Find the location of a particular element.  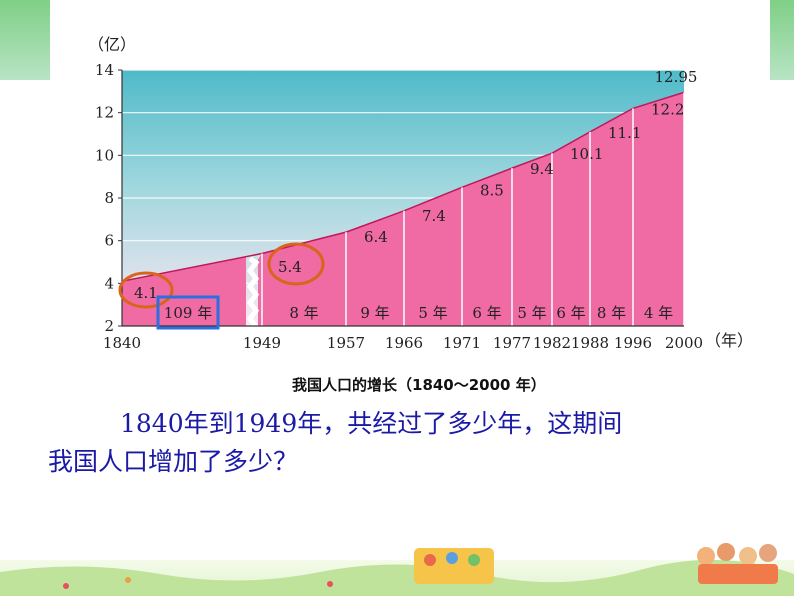

x-tick-label: 1977 is located at coordinates (512, 343).